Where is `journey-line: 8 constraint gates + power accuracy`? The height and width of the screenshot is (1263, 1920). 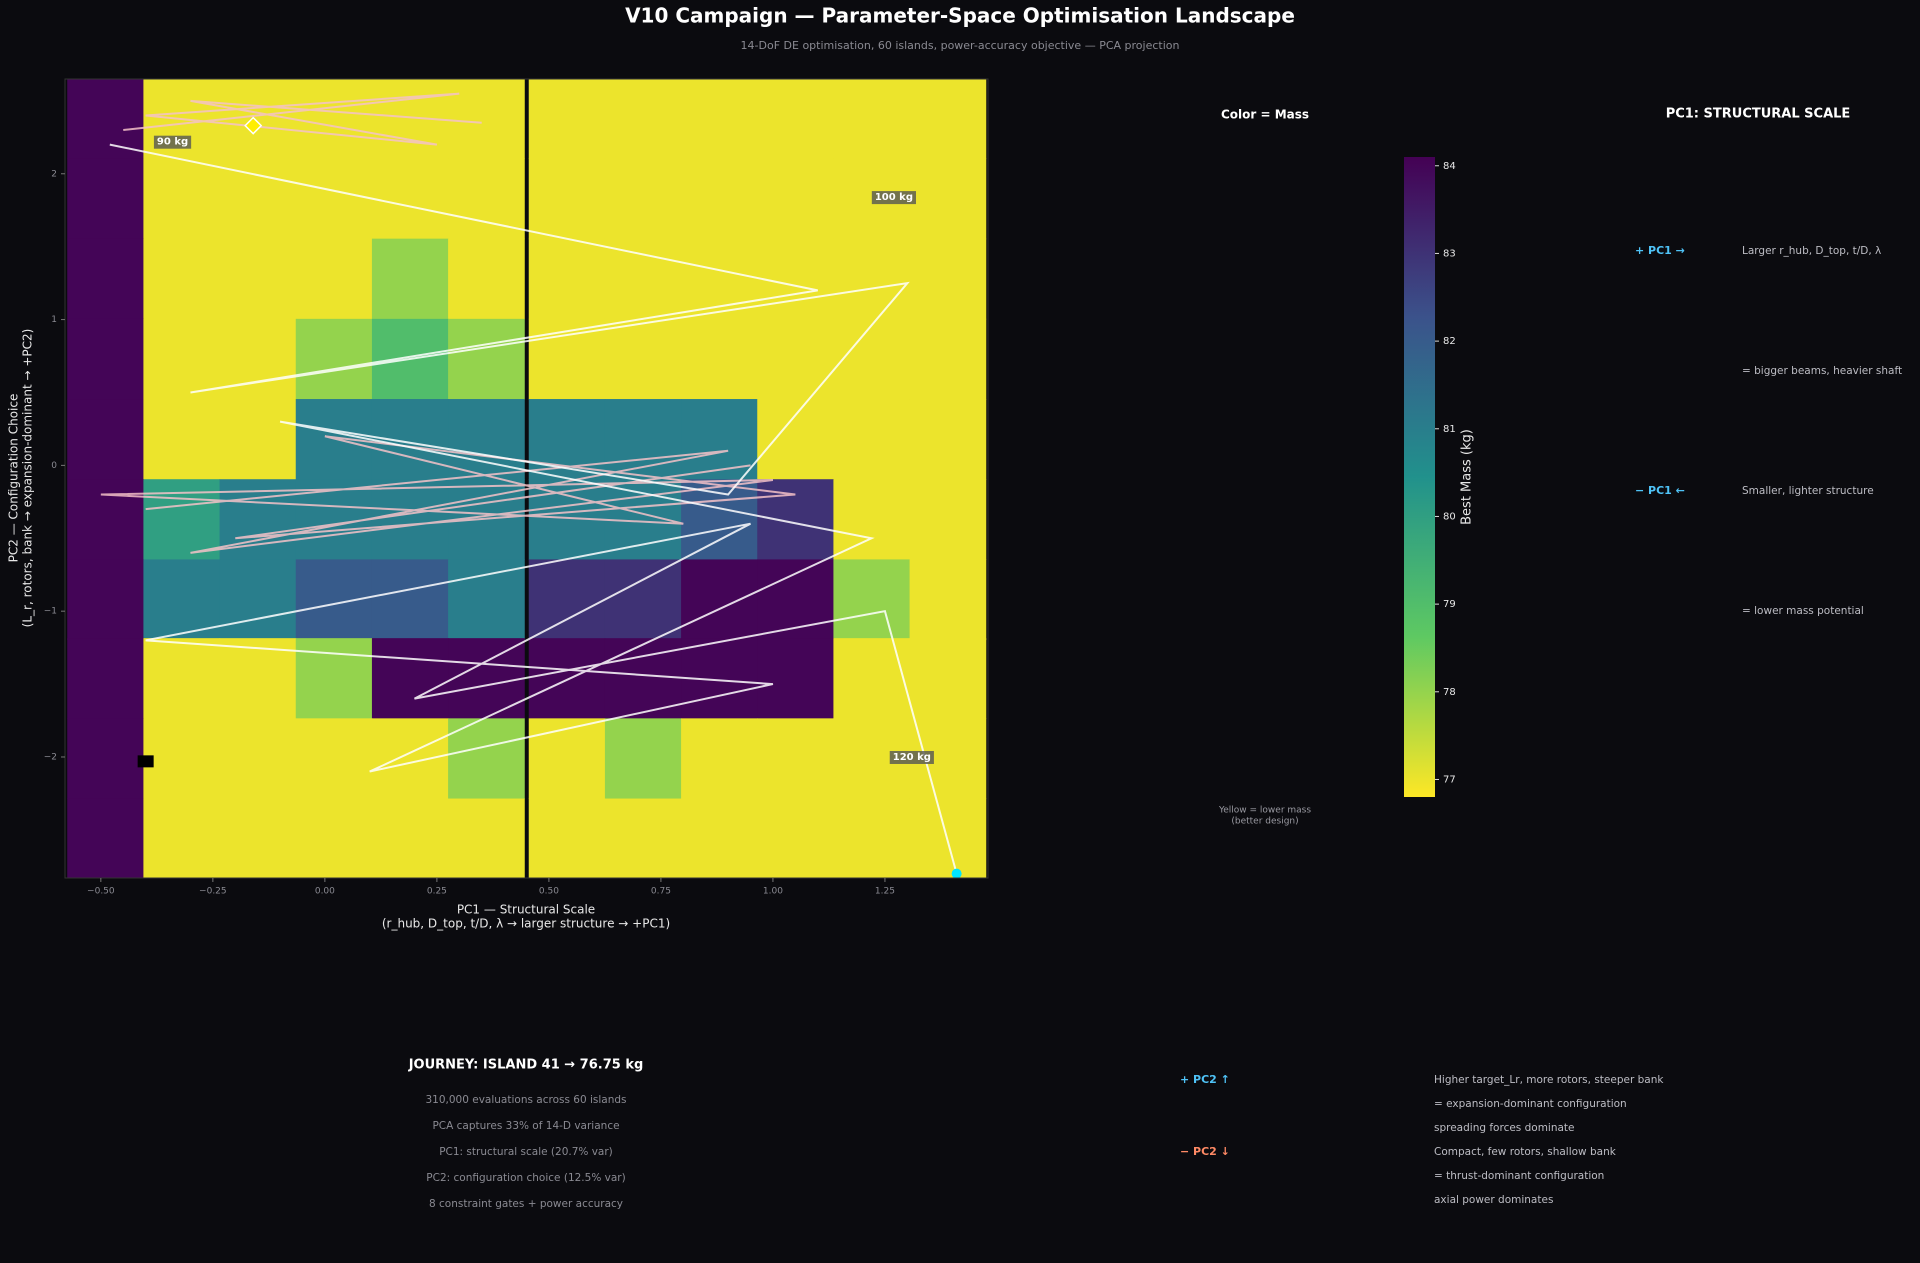 journey-line: 8 constraint gates + power accuracy is located at coordinates (526, 1204).